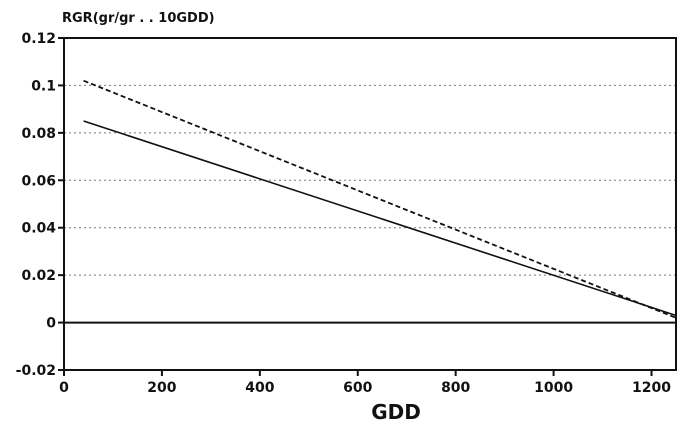 Image resolution: width=680 pixels, height=428 pixels. Describe the element at coordinates (36, 371) in the screenshot. I see `y-tick-label: -0.02` at that location.